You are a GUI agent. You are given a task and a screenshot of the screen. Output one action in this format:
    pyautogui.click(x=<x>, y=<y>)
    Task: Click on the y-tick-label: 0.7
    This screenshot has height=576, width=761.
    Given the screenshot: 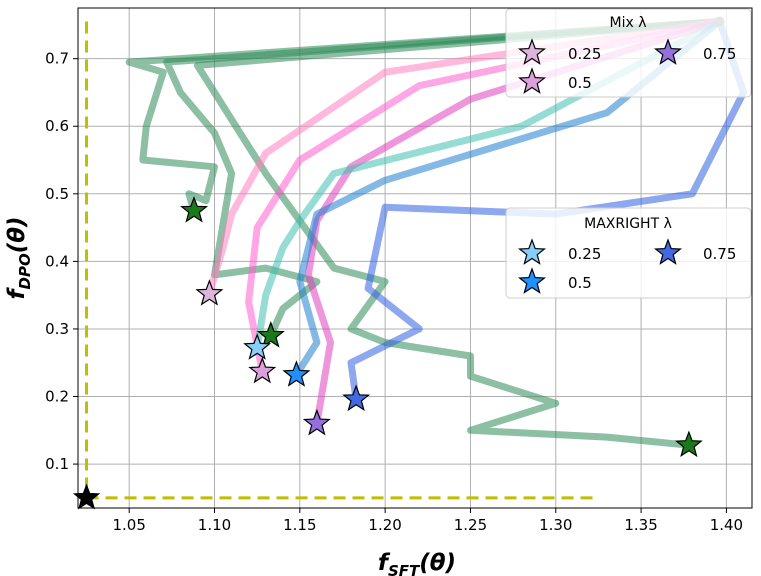 What is the action you would take?
    pyautogui.click(x=57, y=59)
    